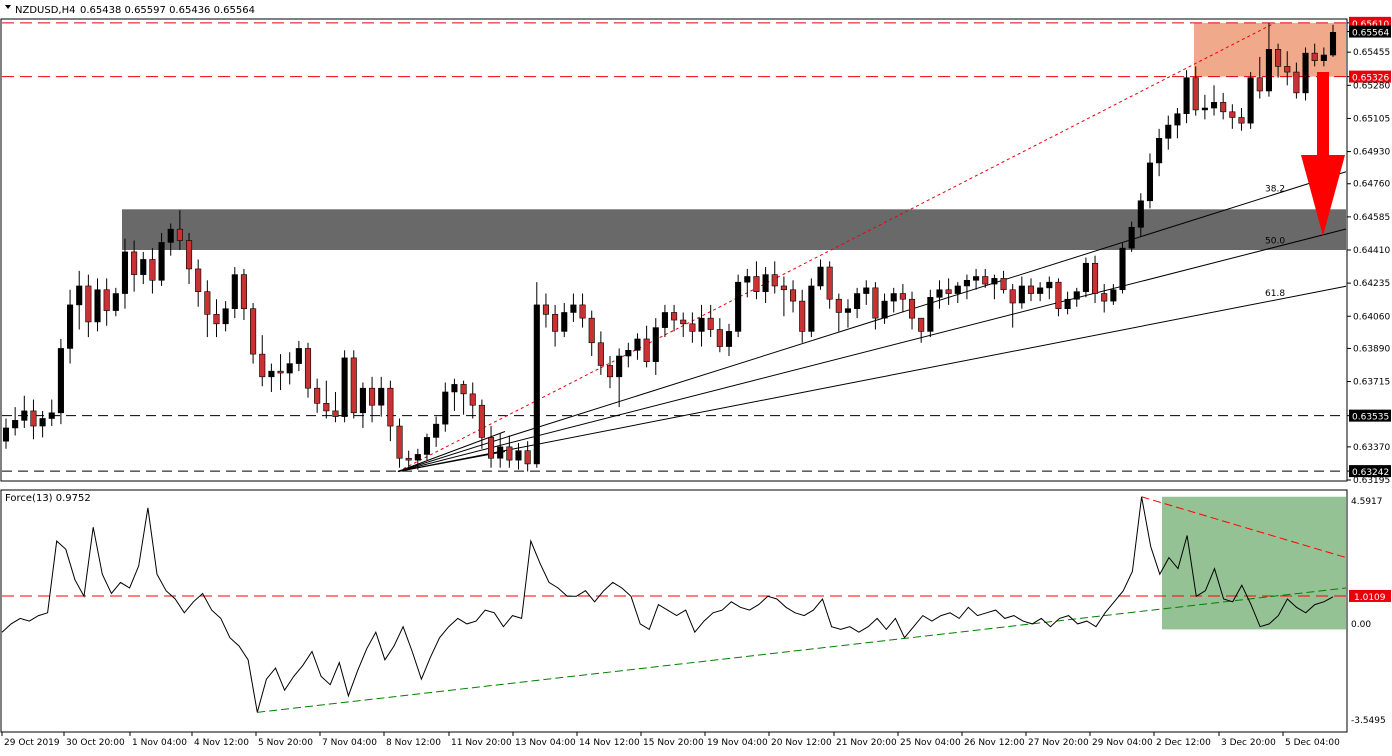 The width and height of the screenshot is (1392, 756). What do you see at coordinates (1371, 185) in the screenshot?
I see `price-axis-label: 0.64760` at bounding box center [1371, 185].